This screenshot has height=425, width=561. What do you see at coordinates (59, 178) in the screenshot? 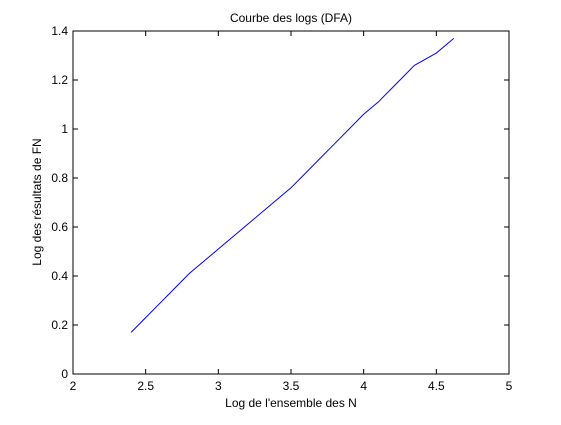
I see `y-tick-label: 0.8` at bounding box center [59, 178].